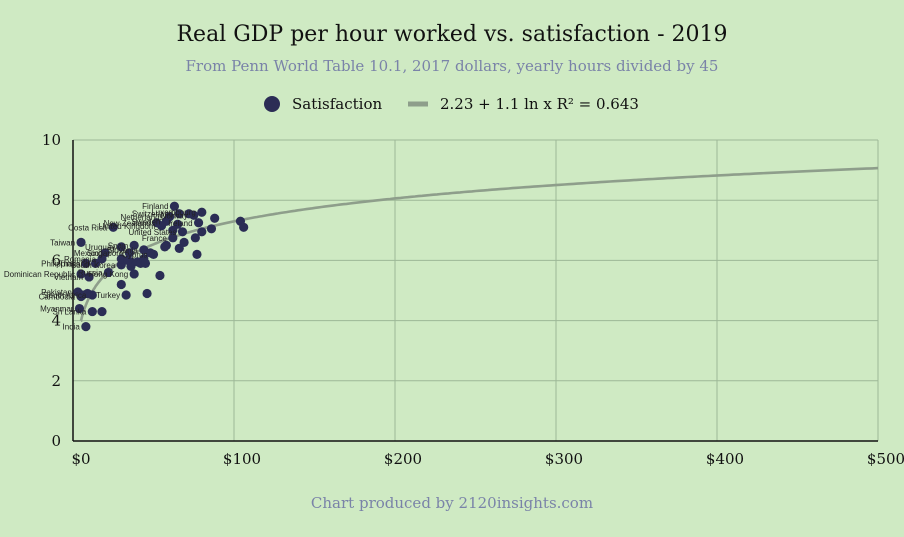  What do you see at coordinates (725, 459) in the screenshot?
I see `x-tick-label: $400` at bounding box center [725, 459].